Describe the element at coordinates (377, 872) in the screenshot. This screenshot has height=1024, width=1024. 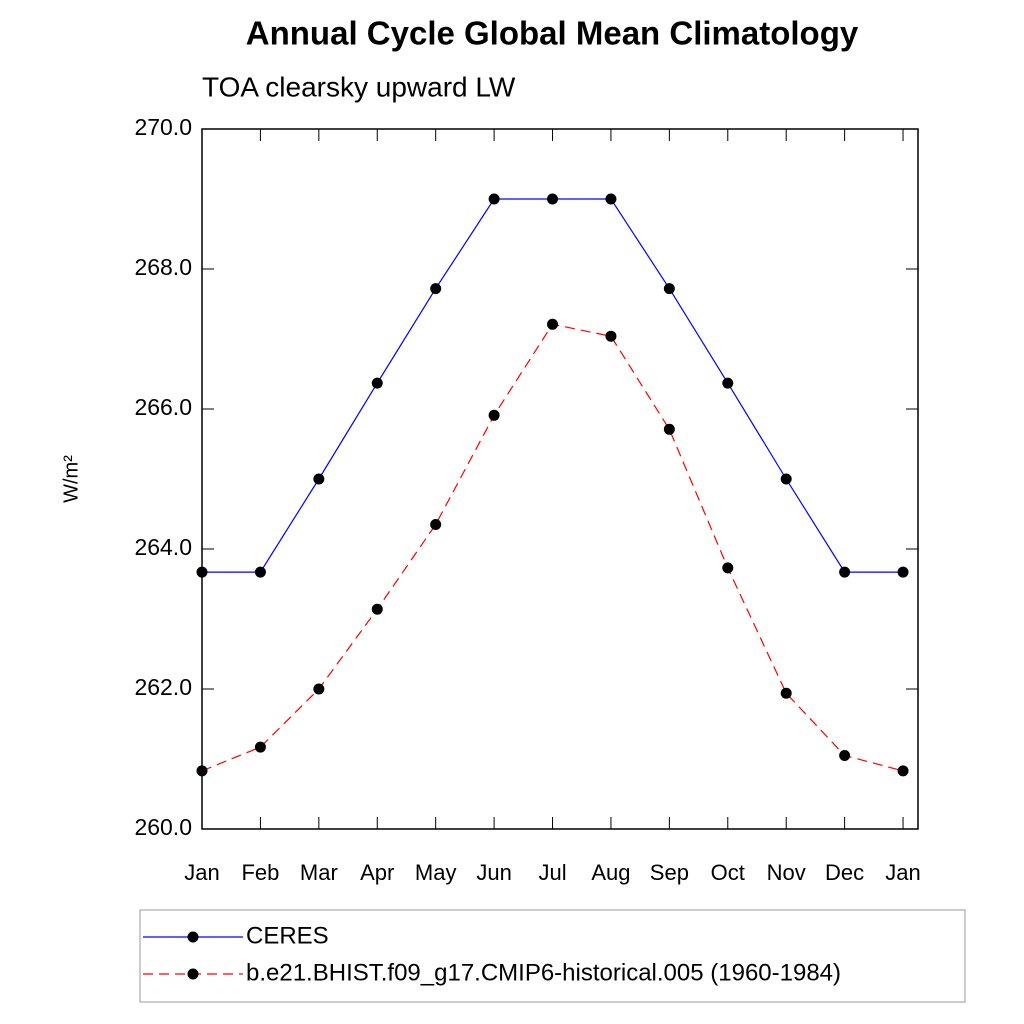
I see `x-tick-label: Apr` at that location.